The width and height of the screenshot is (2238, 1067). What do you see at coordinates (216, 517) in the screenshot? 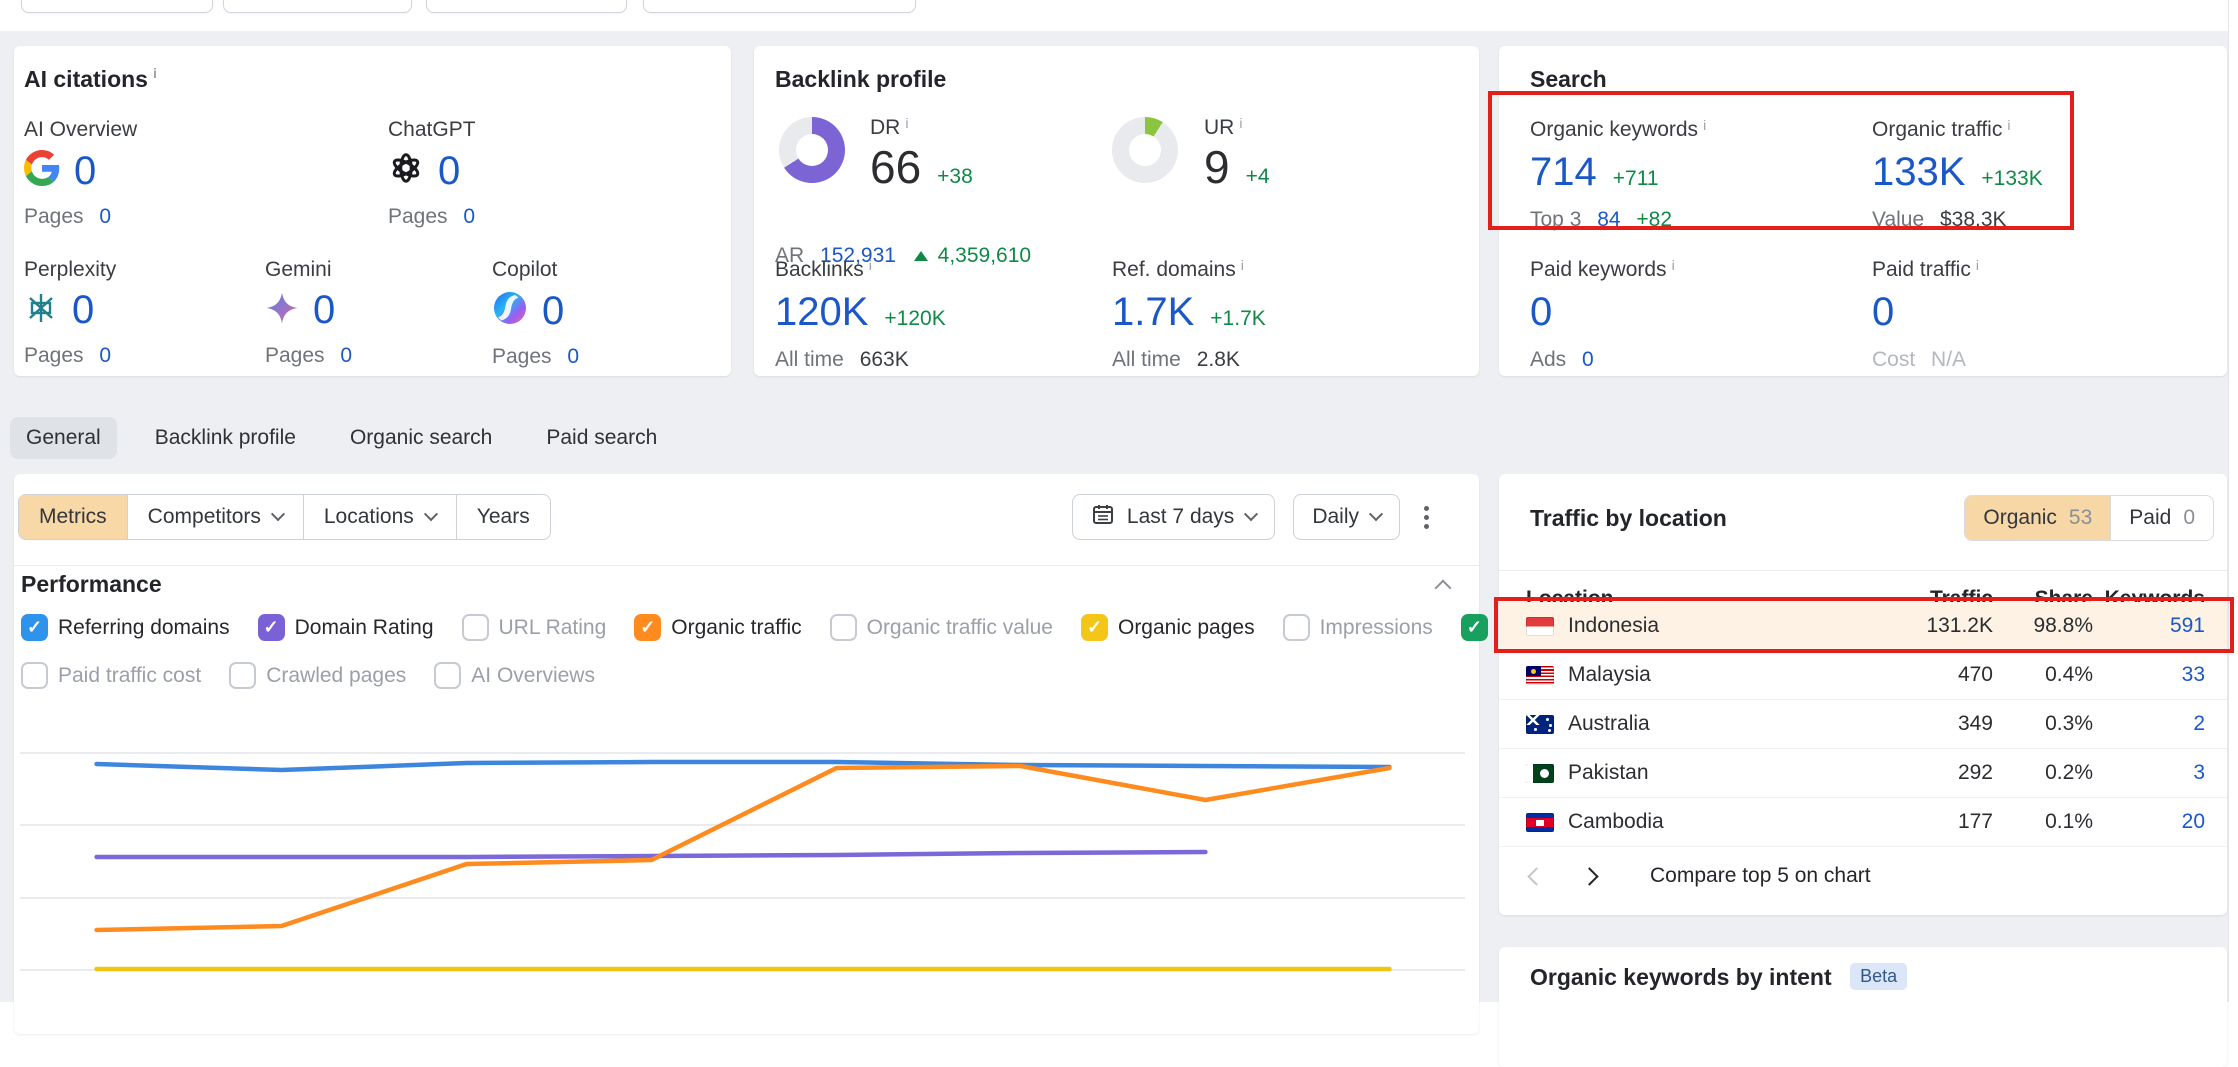
I see `competitors-dropdown: Competitors` at bounding box center [216, 517].